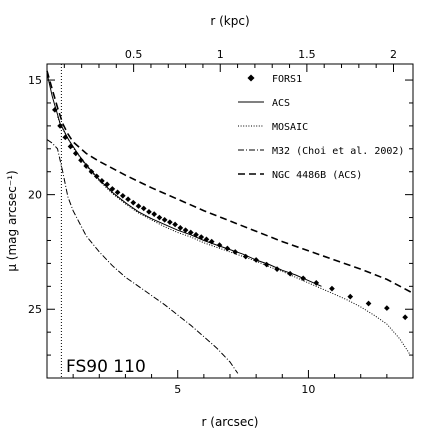 The height and width of the screenshot is (436, 436). Describe the element at coordinates (134, 54) in the screenshot. I see `top-x-tick-label: 0.5` at that location.